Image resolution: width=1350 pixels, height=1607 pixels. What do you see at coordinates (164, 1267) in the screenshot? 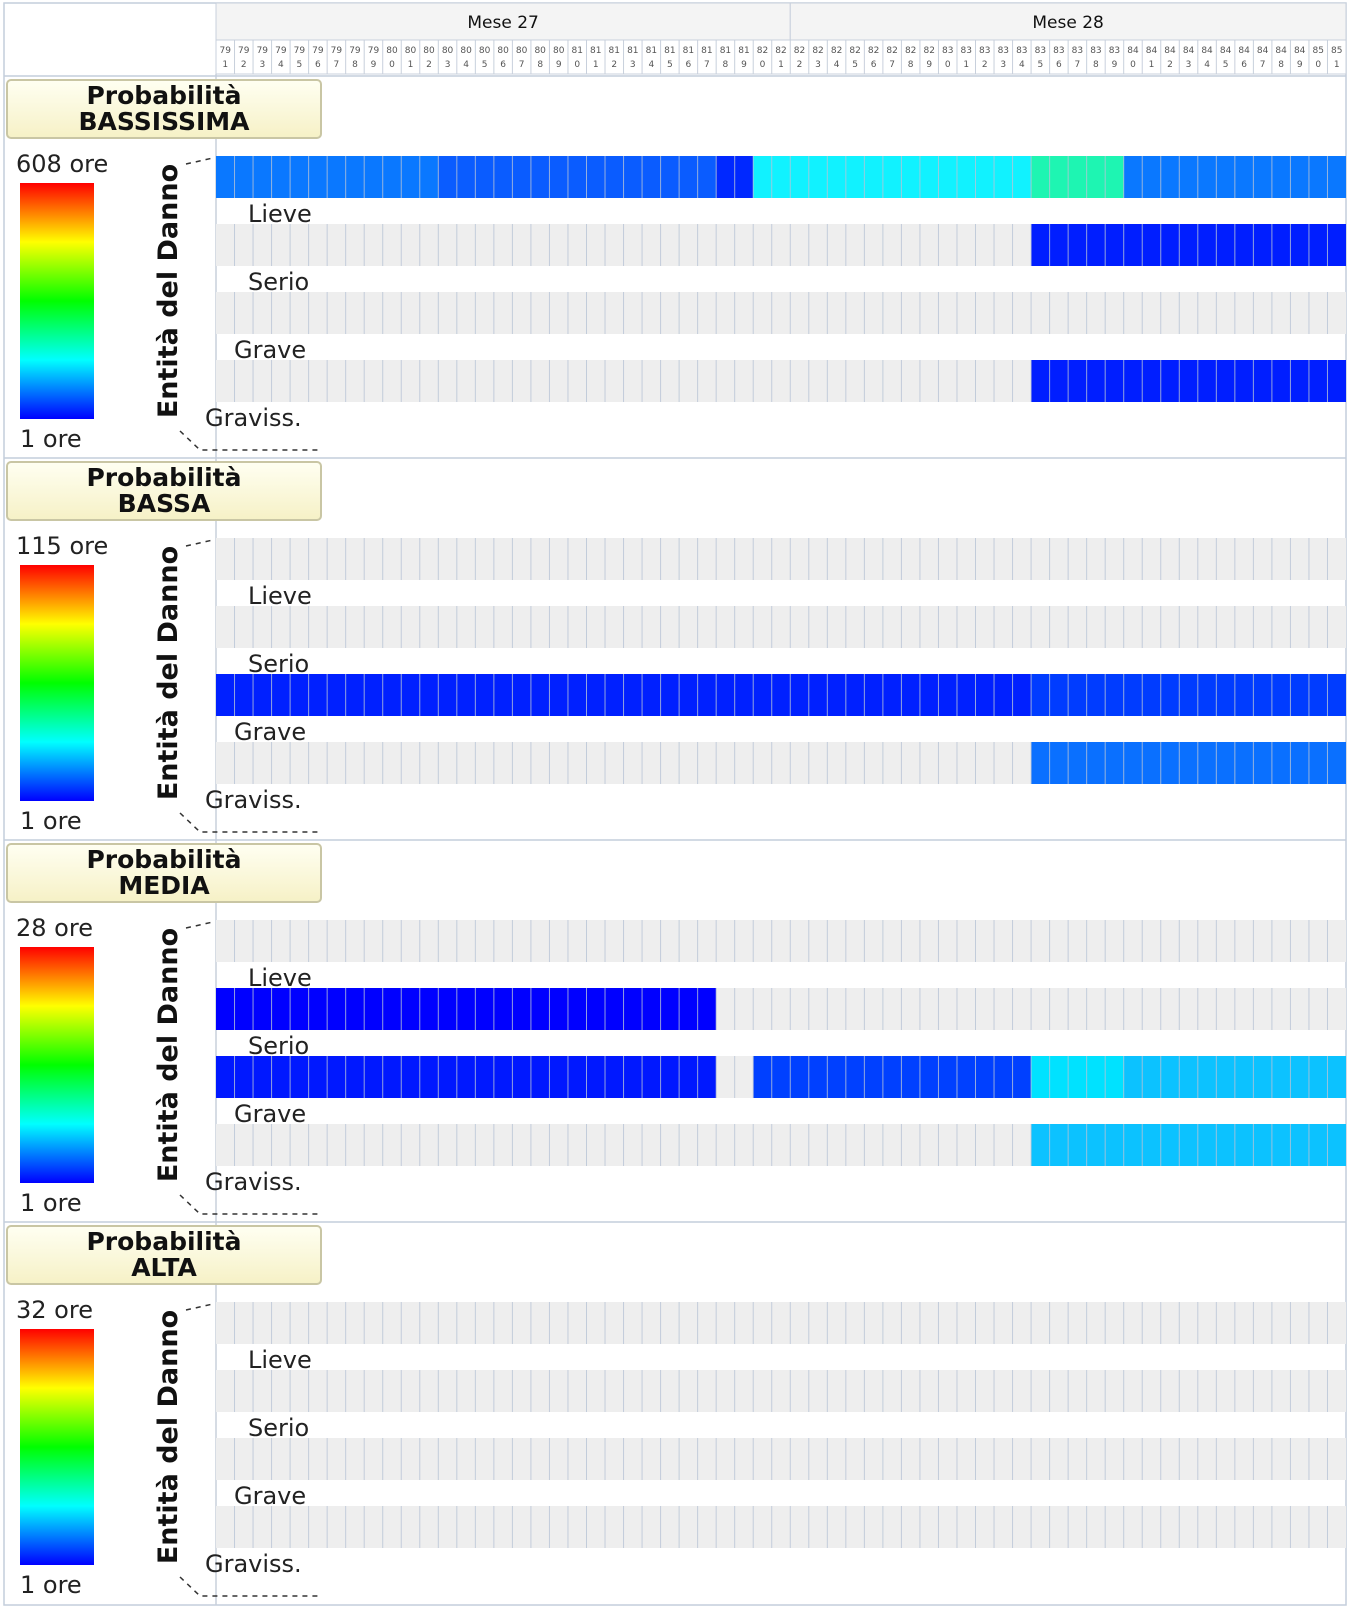
I see `panel-title-line2: ALTA` at bounding box center [164, 1267].